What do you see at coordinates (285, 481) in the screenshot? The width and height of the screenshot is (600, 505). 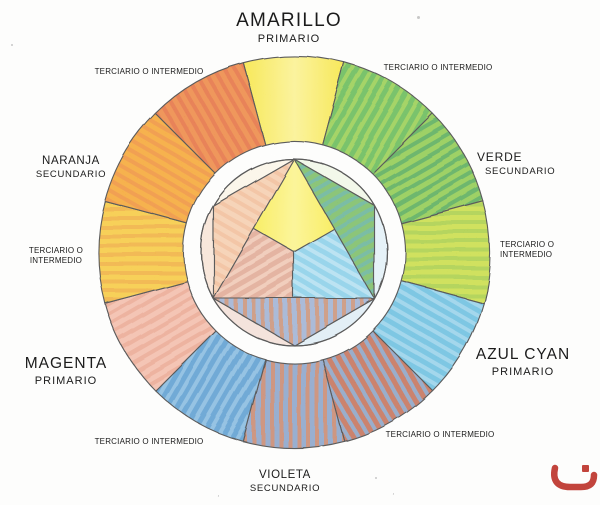 I see `label-violeta: VIOLETA SECUNDARIO` at bounding box center [285, 481].